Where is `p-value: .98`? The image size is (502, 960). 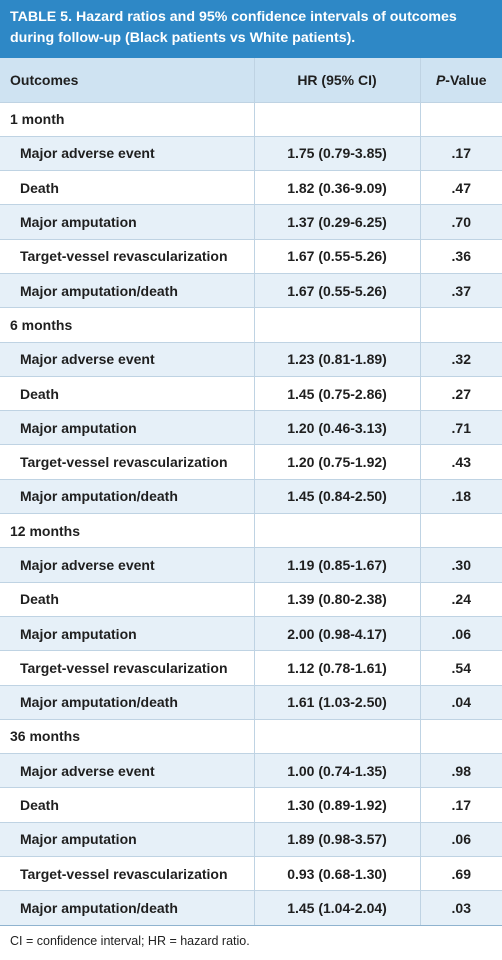
p-value: .98 is located at coordinates (460, 770).